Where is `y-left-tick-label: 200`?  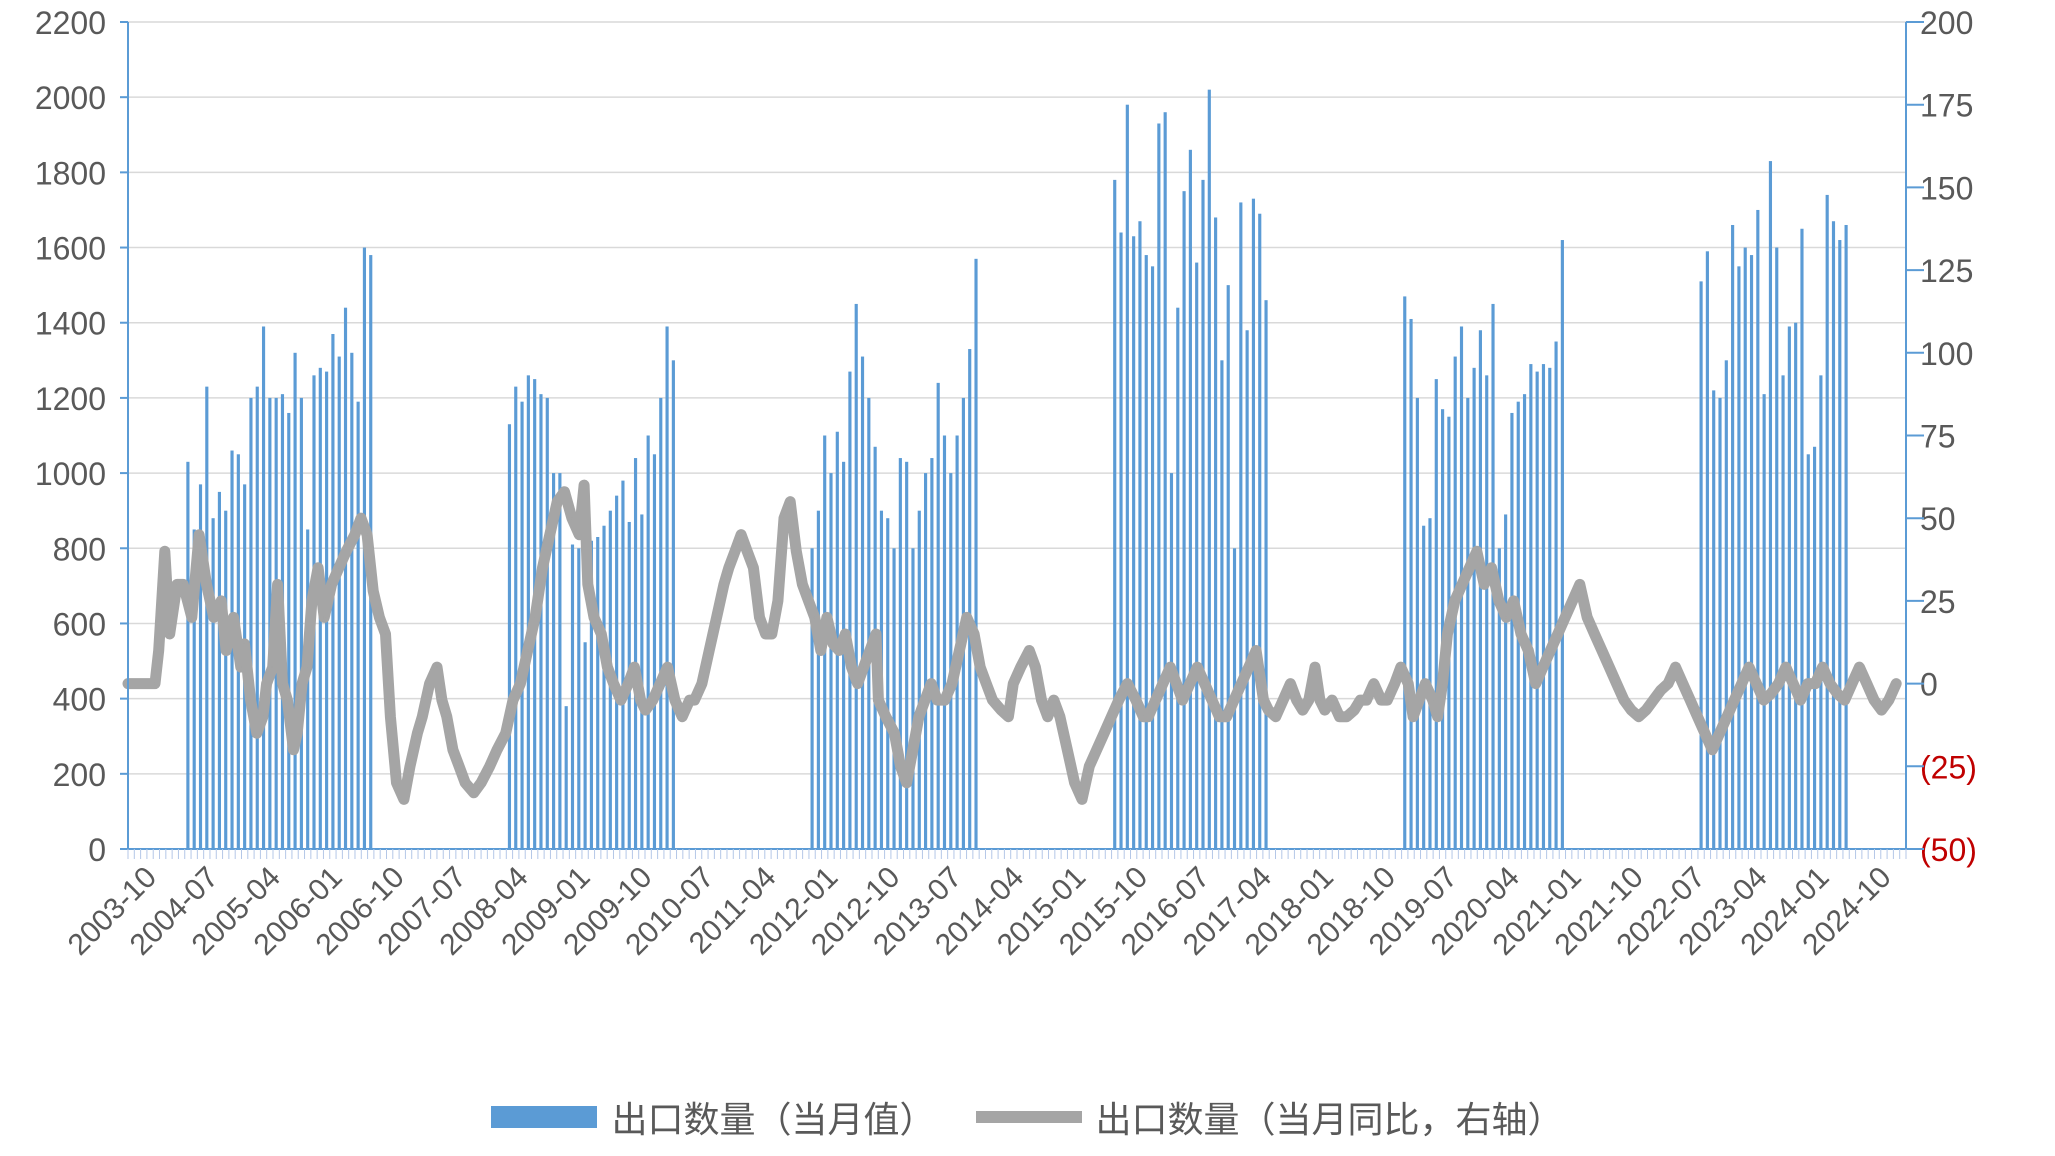 y-left-tick-label: 200 is located at coordinates (79, 775).